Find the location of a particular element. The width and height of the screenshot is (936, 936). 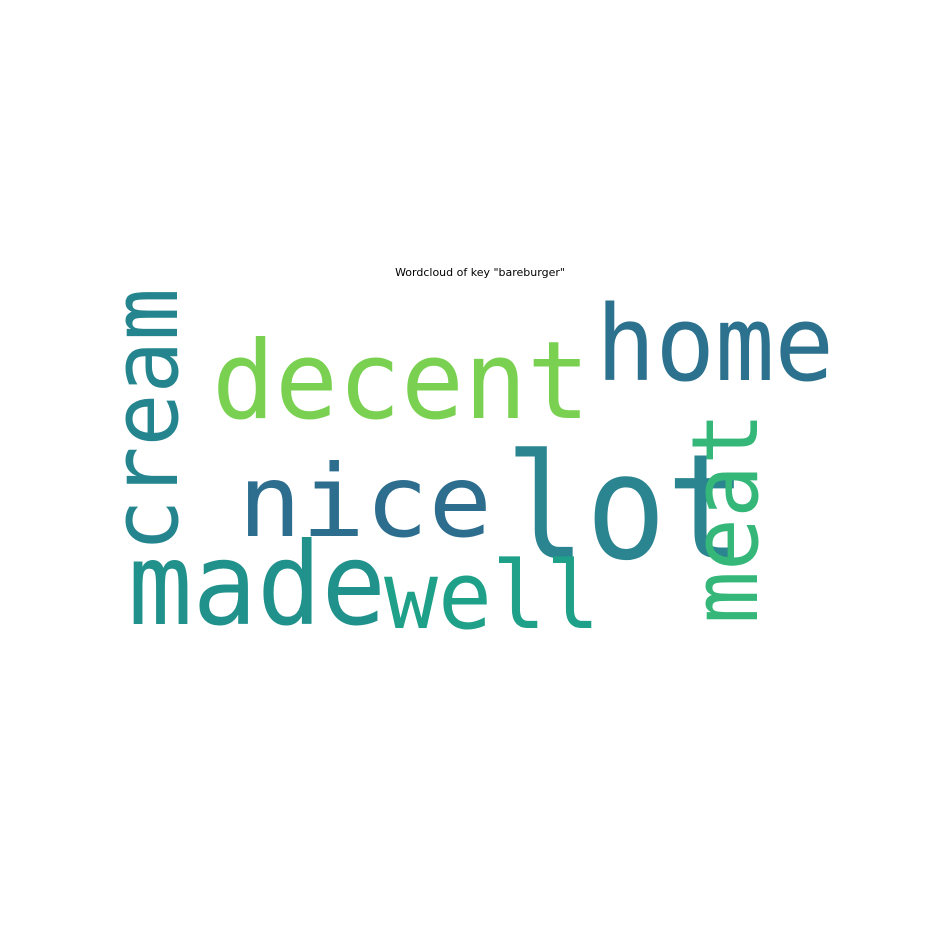

wordcloud-title: Wordcloud of key "bareburger" is located at coordinates (480, 272).